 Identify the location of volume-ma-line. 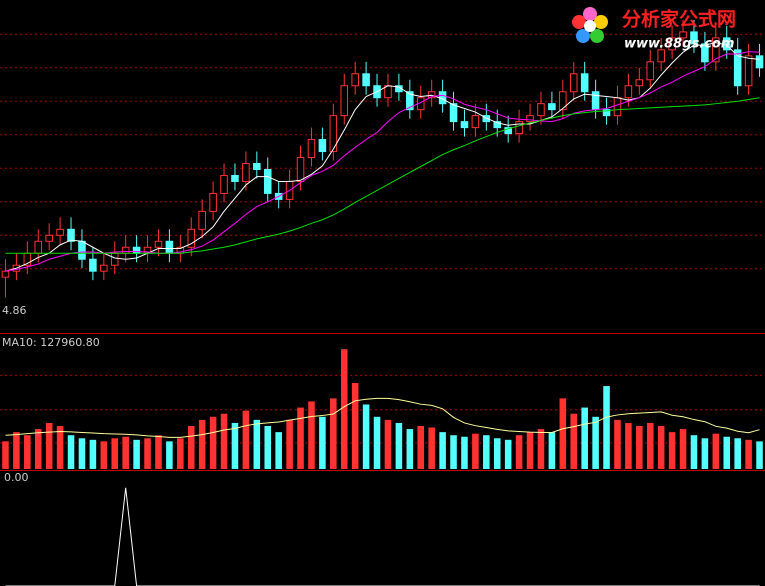
(382, 417).